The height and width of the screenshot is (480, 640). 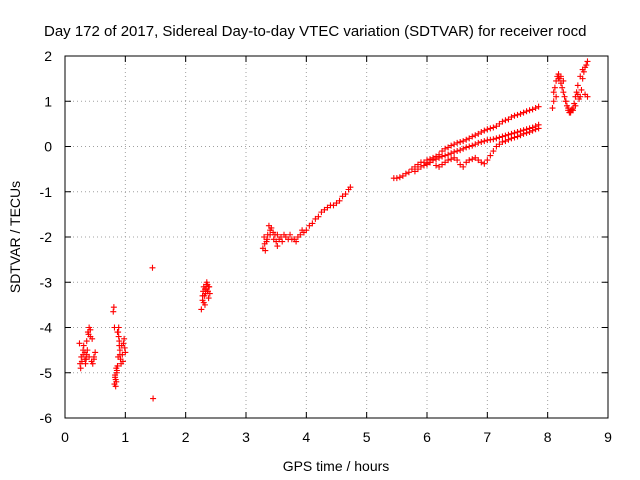 What do you see at coordinates (608, 437) in the screenshot?
I see `x-tick-label: 9` at bounding box center [608, 437].